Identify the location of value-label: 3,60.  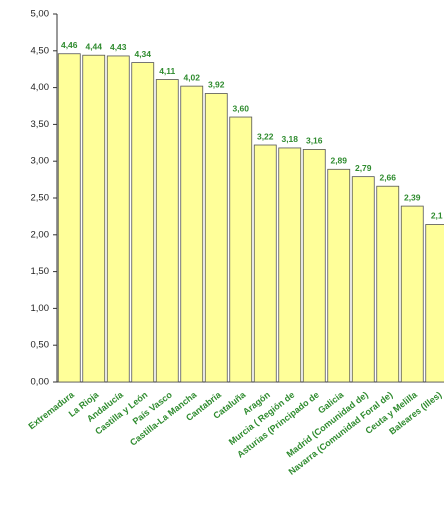
(240, 108).